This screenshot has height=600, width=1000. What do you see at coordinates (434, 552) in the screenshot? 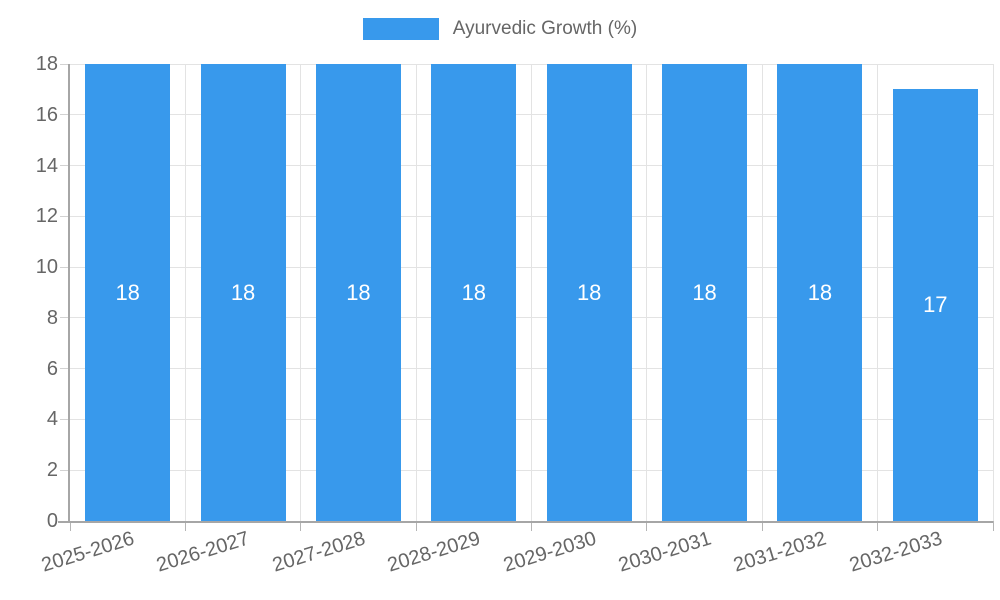
I see `x-axis-tick-label: 2028-2029` at bounding box center [434, 552].